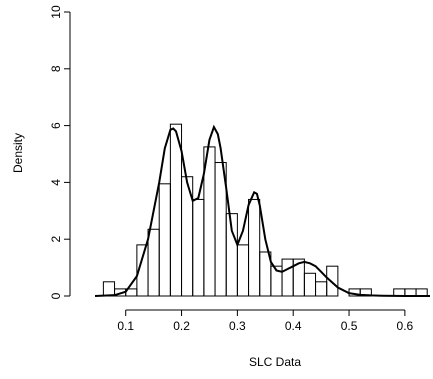 This screenshot has height=379, width=433. Describe the element at coordinates (56, 68) in the screenshot. I see `y-tick-label: 8` at that location.